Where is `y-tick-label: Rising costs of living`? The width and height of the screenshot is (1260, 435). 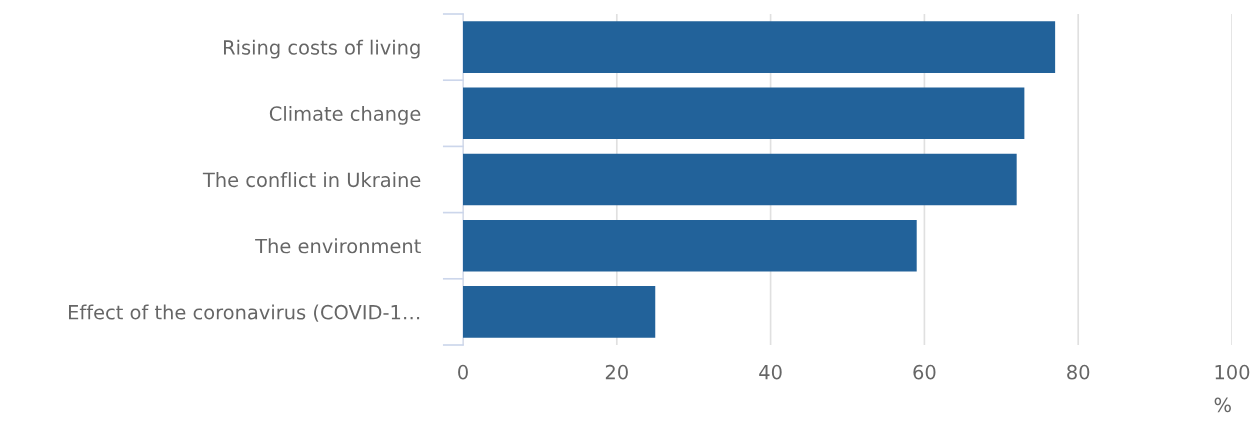 y-tick-label: Rising costs of living is located at coordinates (322, 49).